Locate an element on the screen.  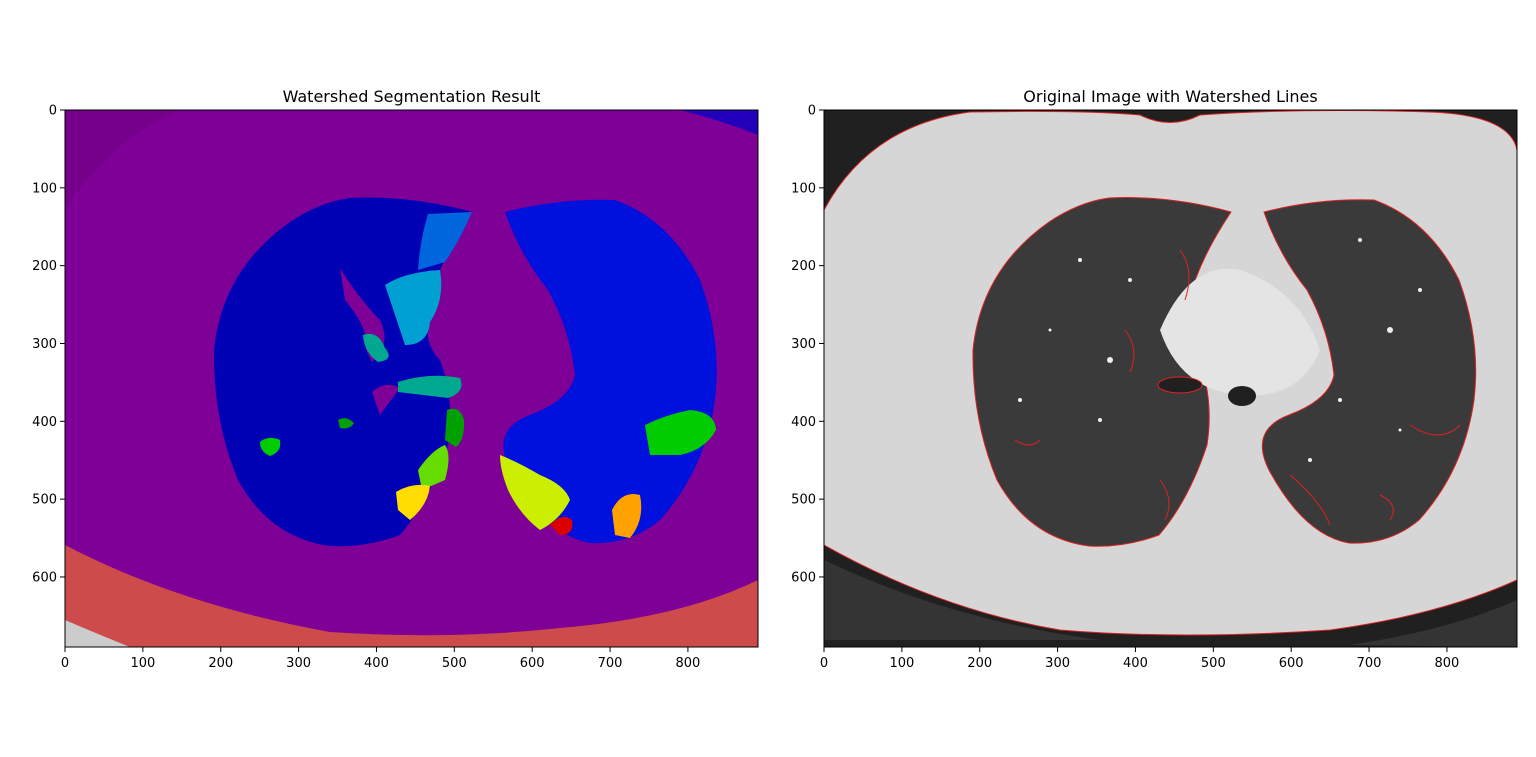
seg-region-yellow is located at coordinates (413, 502).